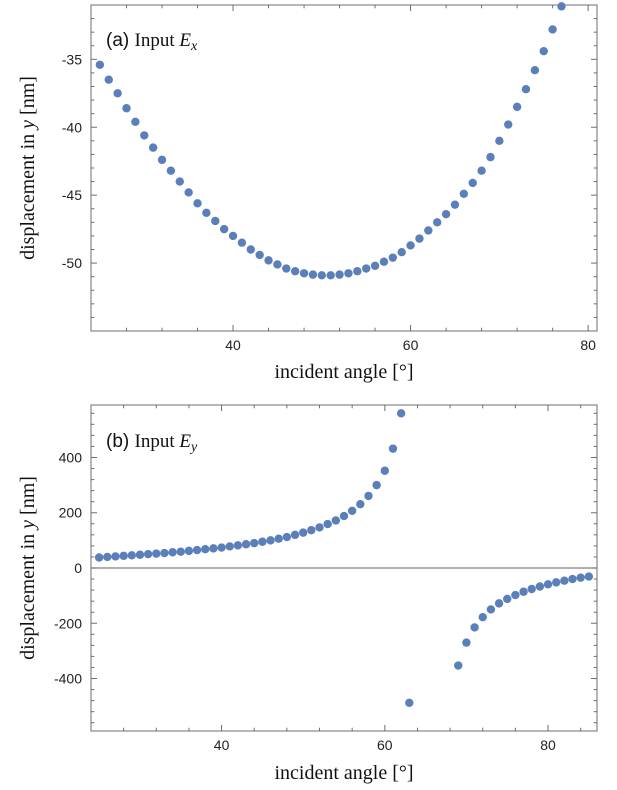 This screenshot has height=790, width=617. I want to click on panel-title: (b) Input Ey, so click(152, 443).